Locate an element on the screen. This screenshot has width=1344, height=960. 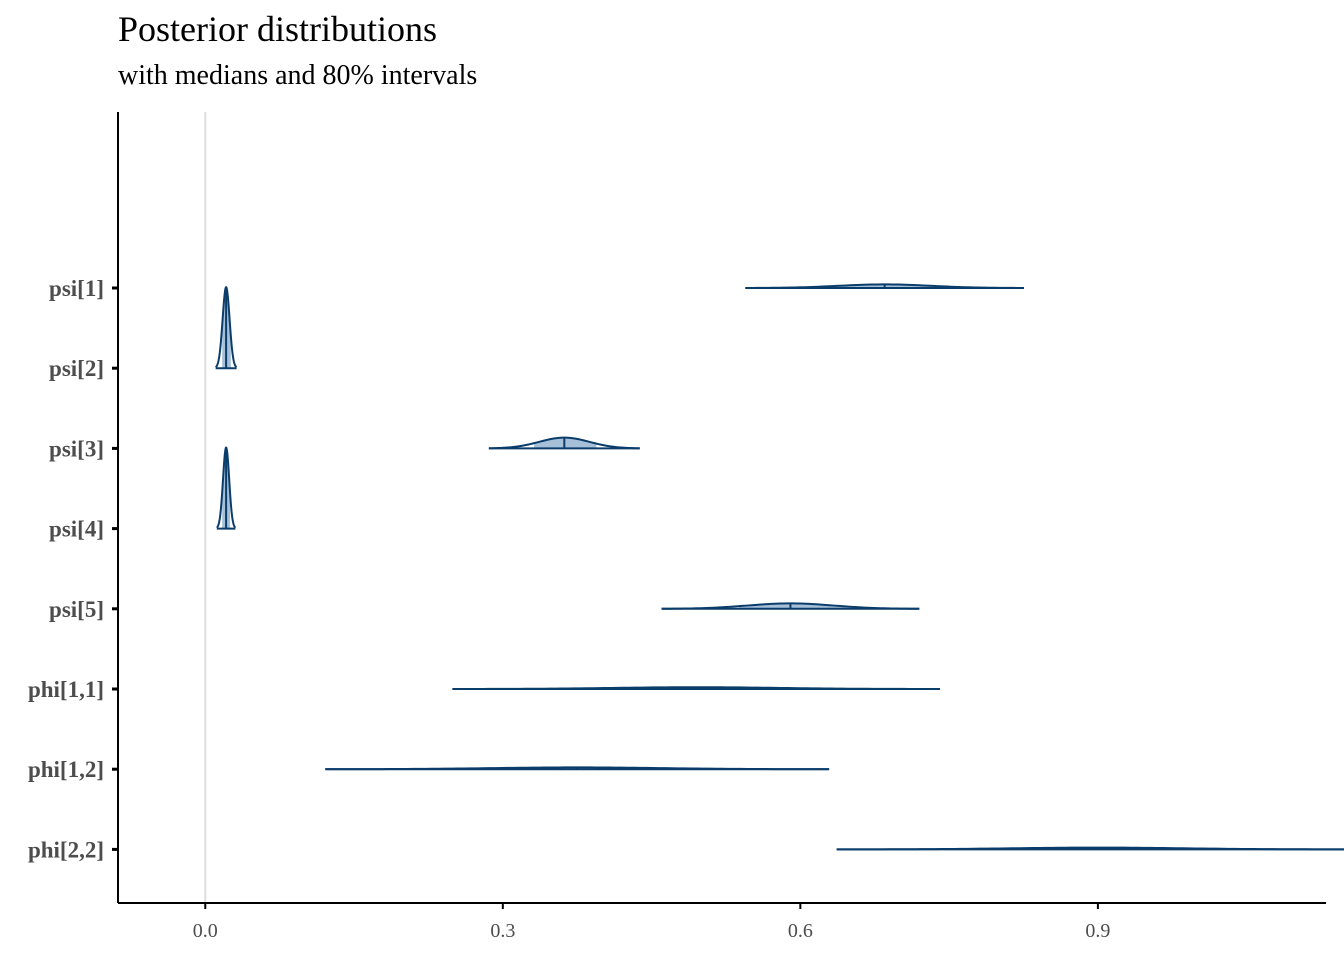
x-tick-label: 0.3 is located at coordinates (502, 931).